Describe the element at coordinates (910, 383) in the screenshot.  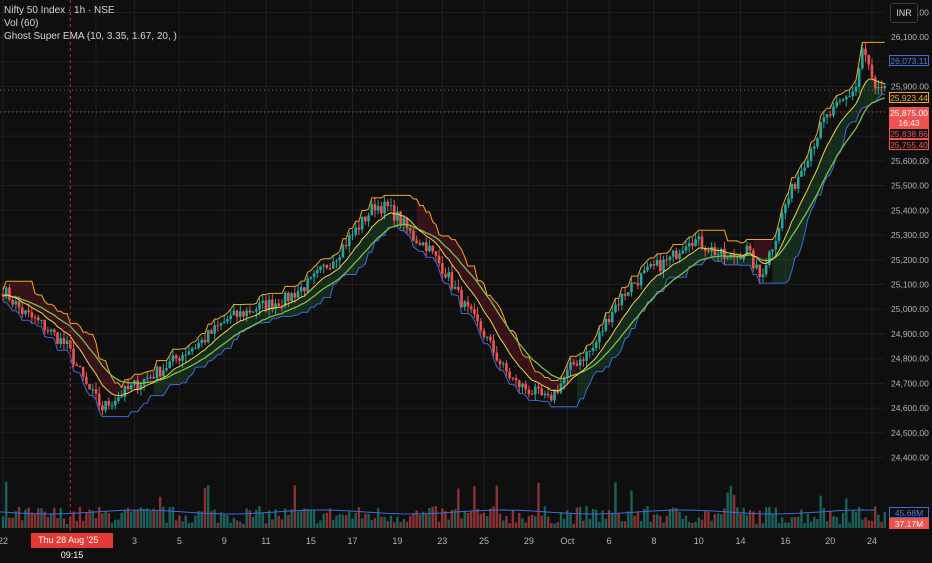
I see `price-tick-label: 24,700.00` at that location.